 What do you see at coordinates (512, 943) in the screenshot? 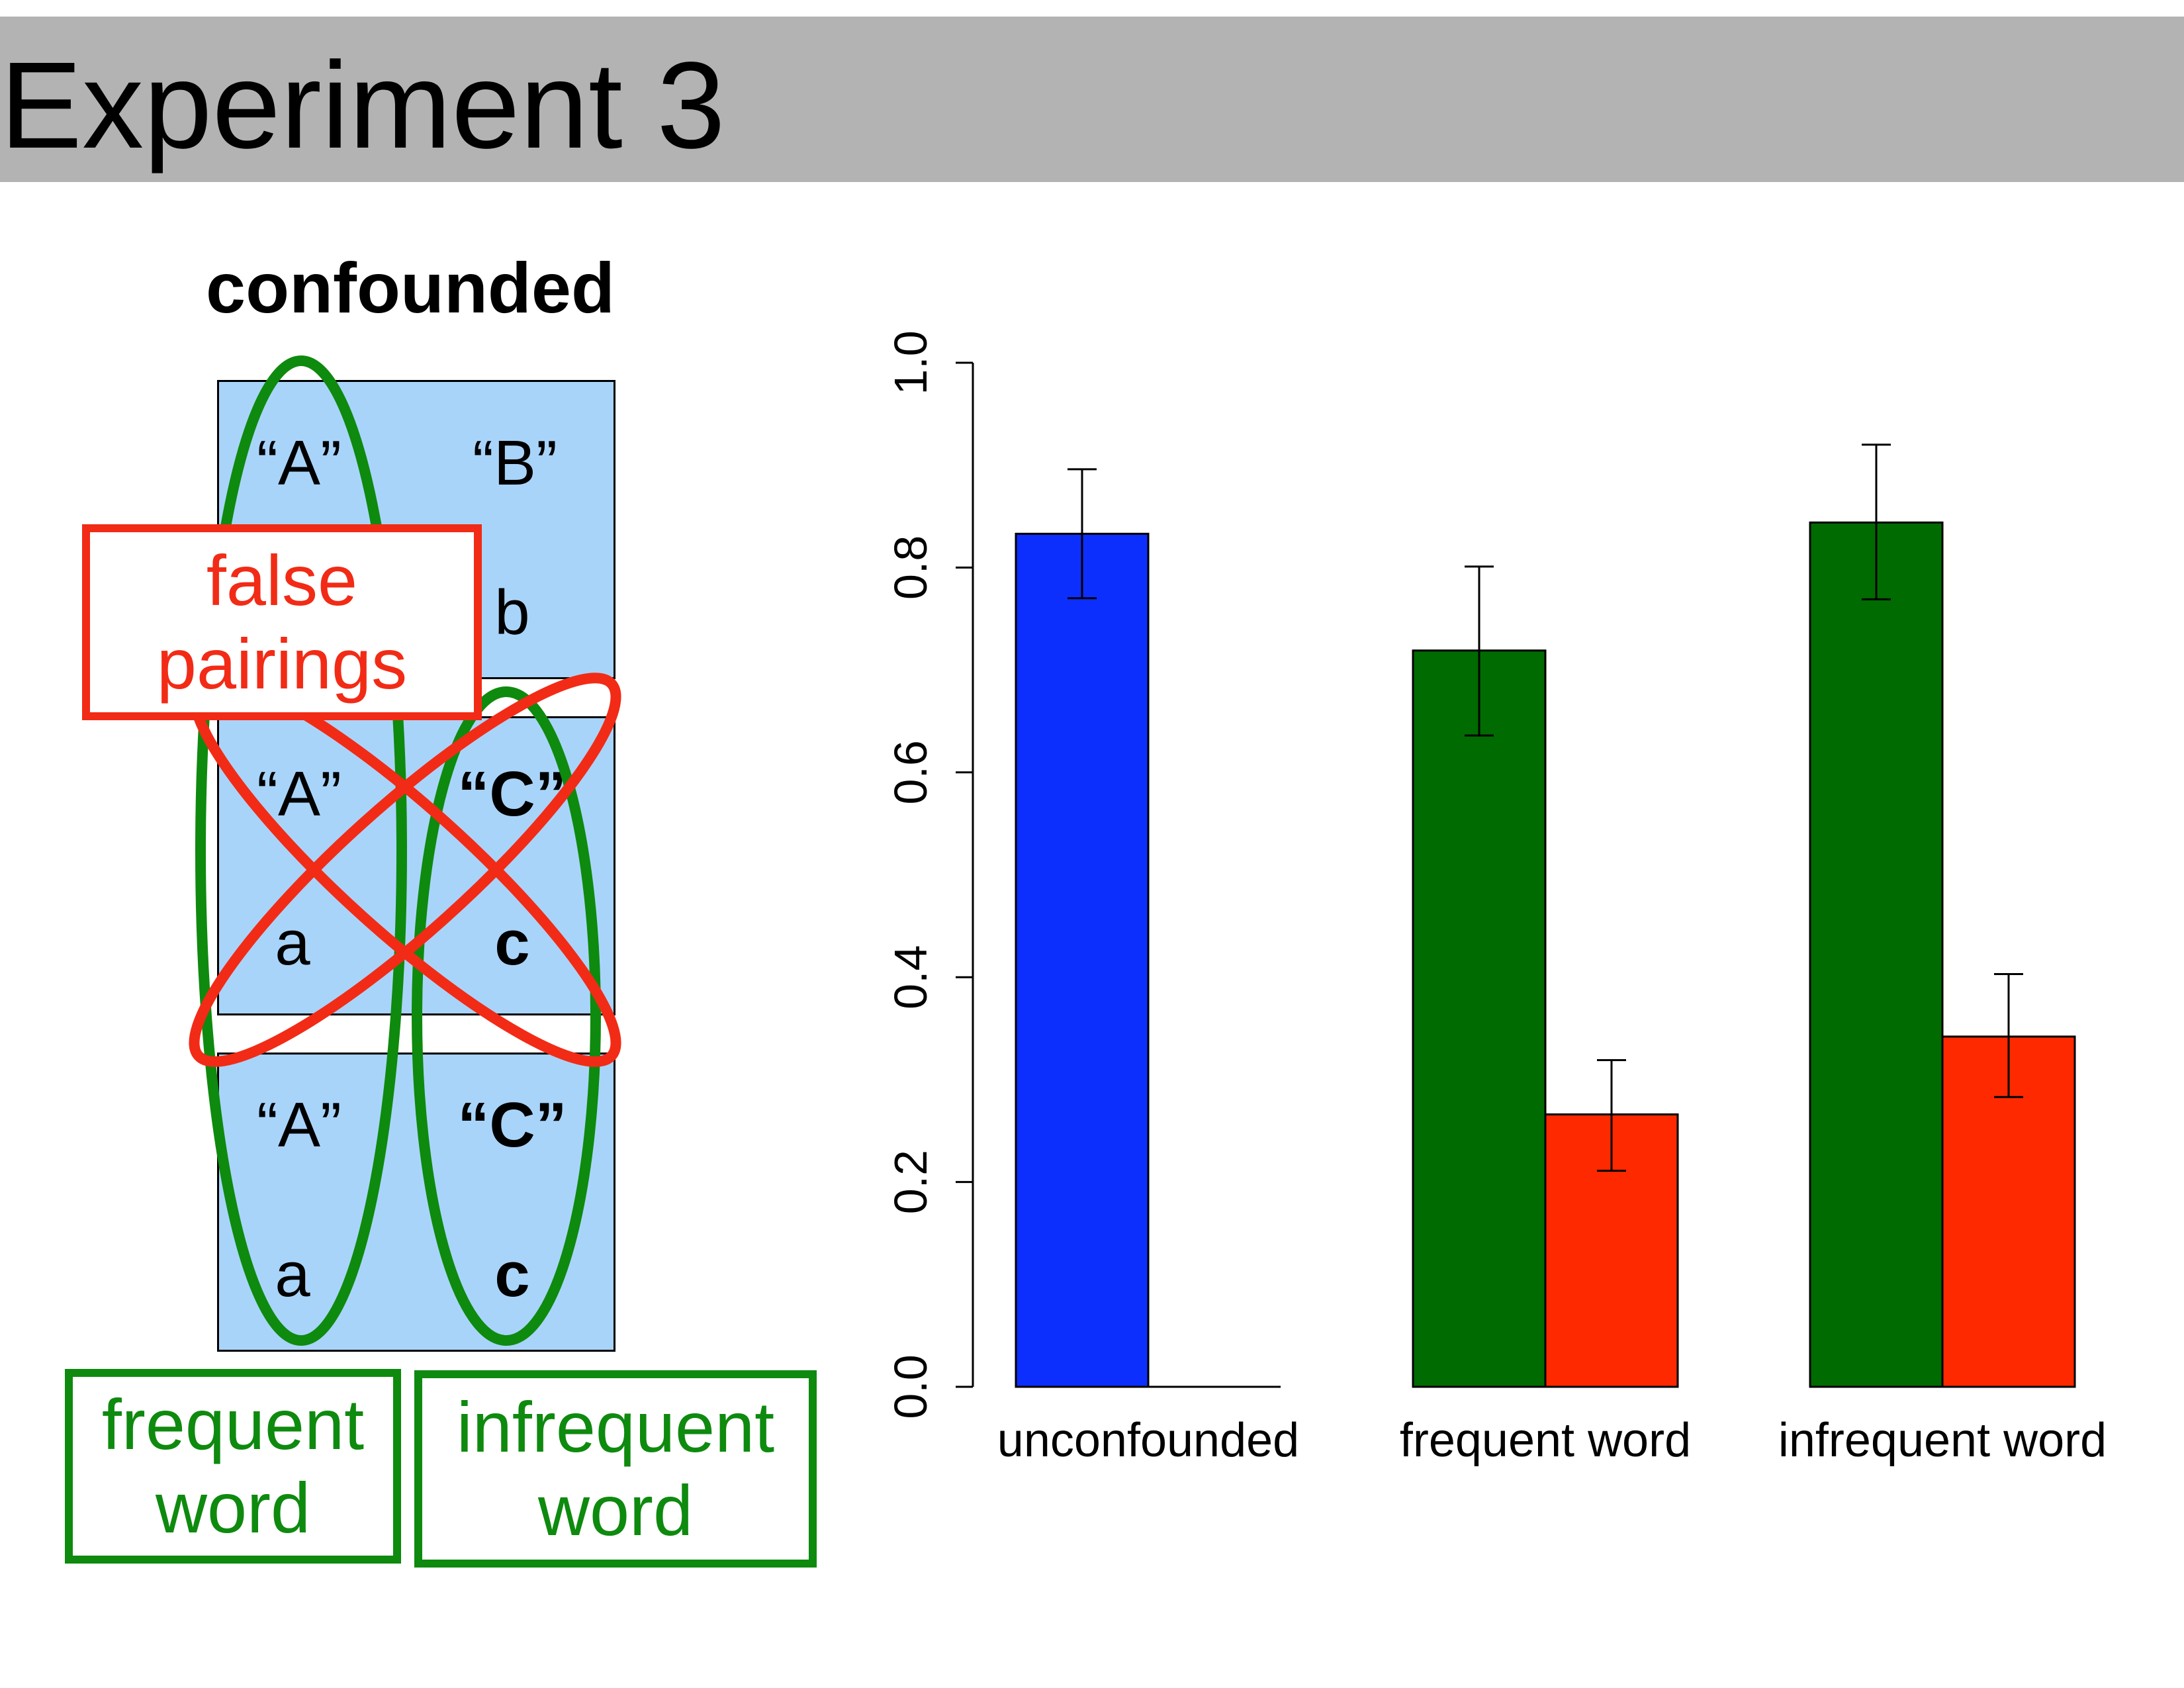
I see `box2-right-referent: c` at bounding box center [512, 943].